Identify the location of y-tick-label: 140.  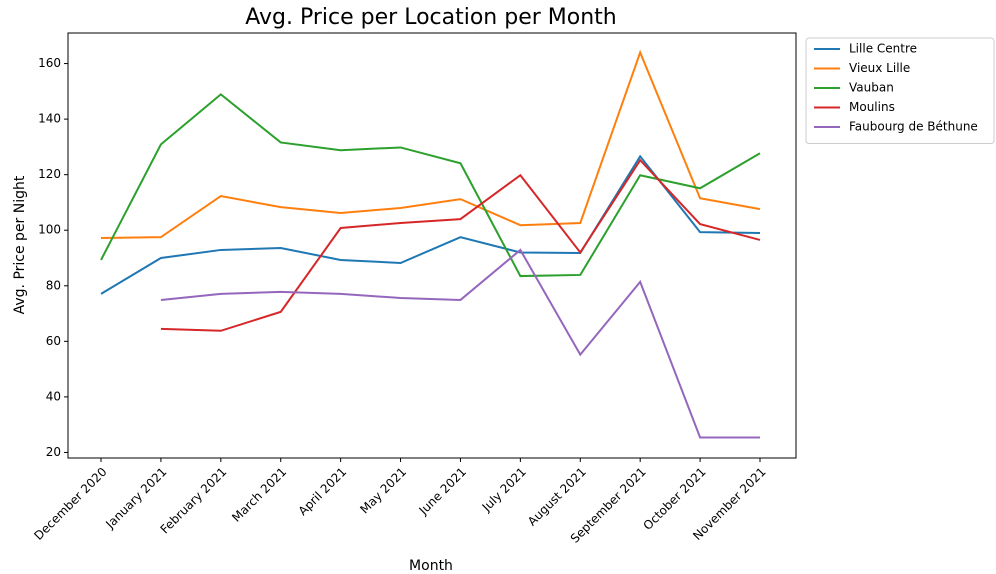
(49, 119).